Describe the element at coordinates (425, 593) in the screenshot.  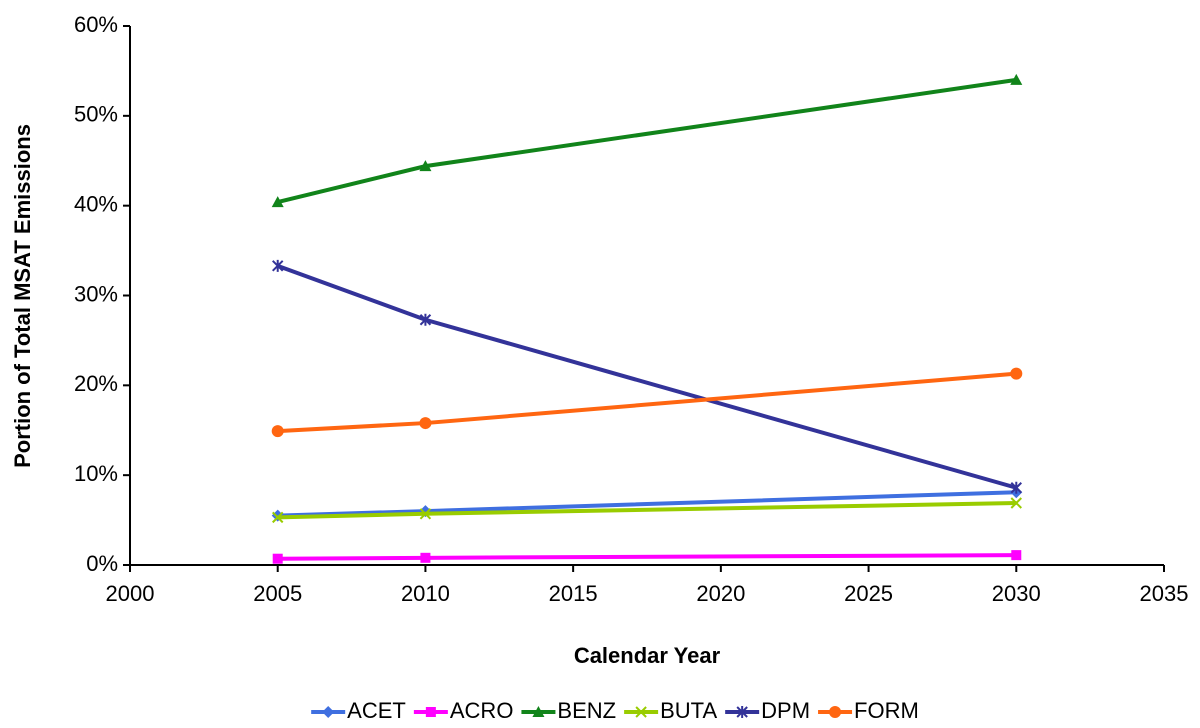
I see `x-tick-label: 2010` at that location.